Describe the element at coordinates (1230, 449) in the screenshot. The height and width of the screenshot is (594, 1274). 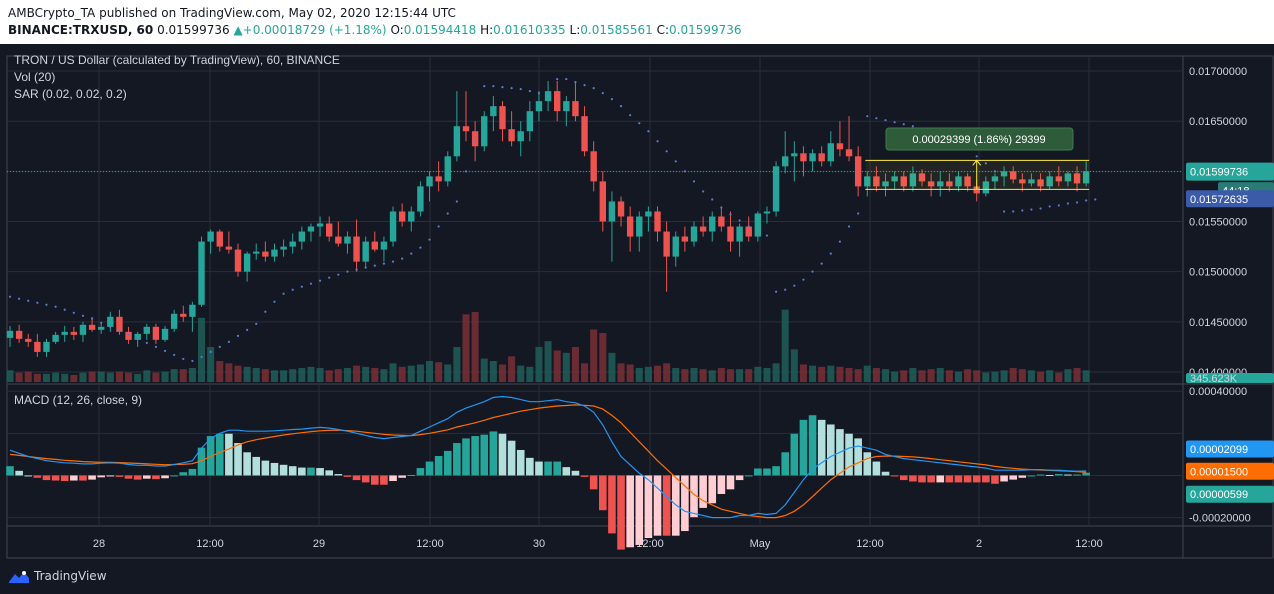
I see `macd-value-tag-bg` at that location.